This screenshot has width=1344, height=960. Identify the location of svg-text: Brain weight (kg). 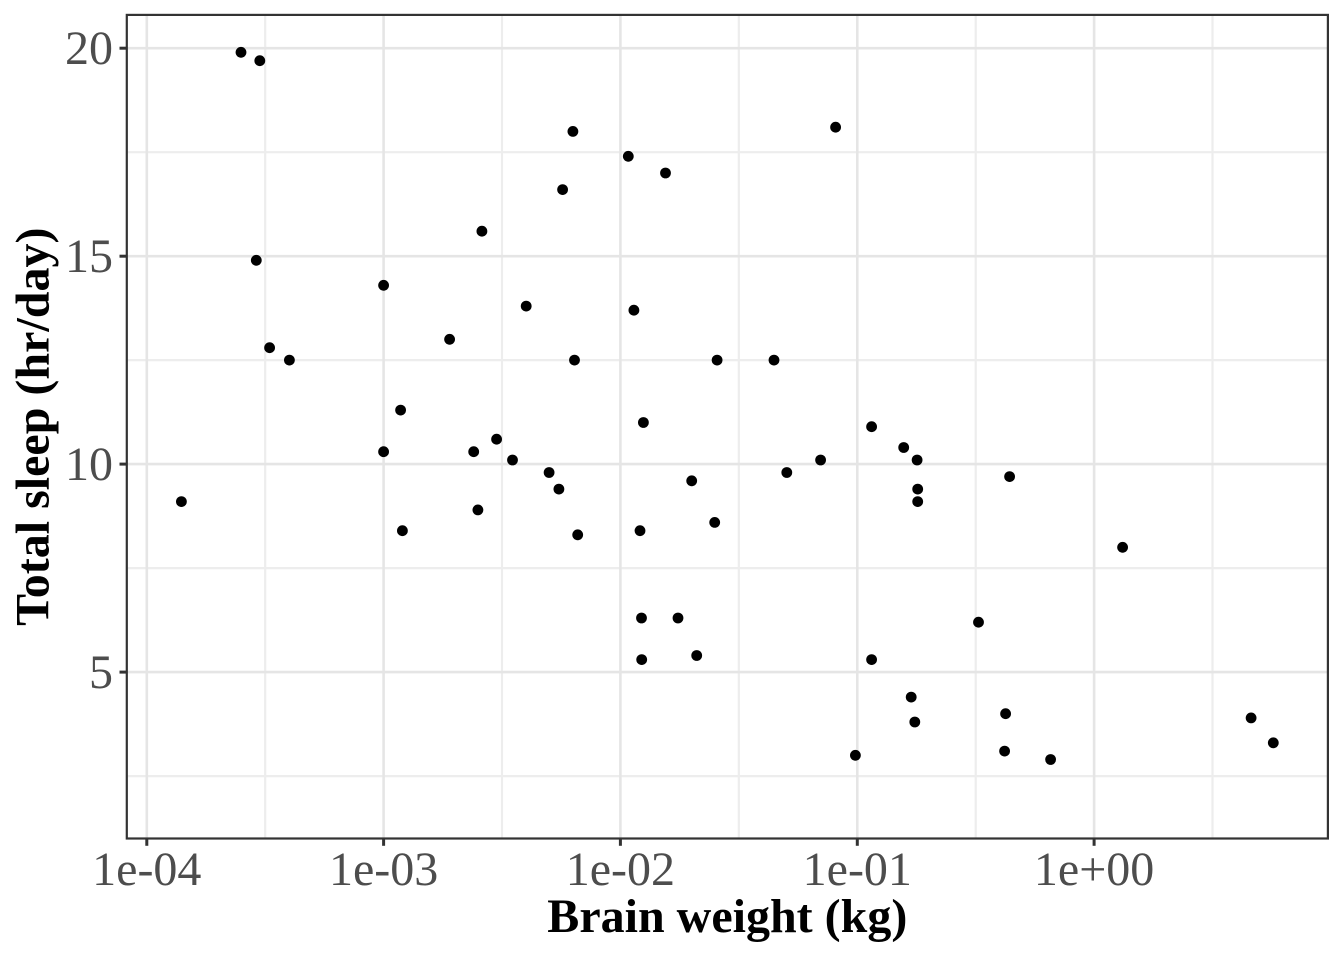
(727, 916).